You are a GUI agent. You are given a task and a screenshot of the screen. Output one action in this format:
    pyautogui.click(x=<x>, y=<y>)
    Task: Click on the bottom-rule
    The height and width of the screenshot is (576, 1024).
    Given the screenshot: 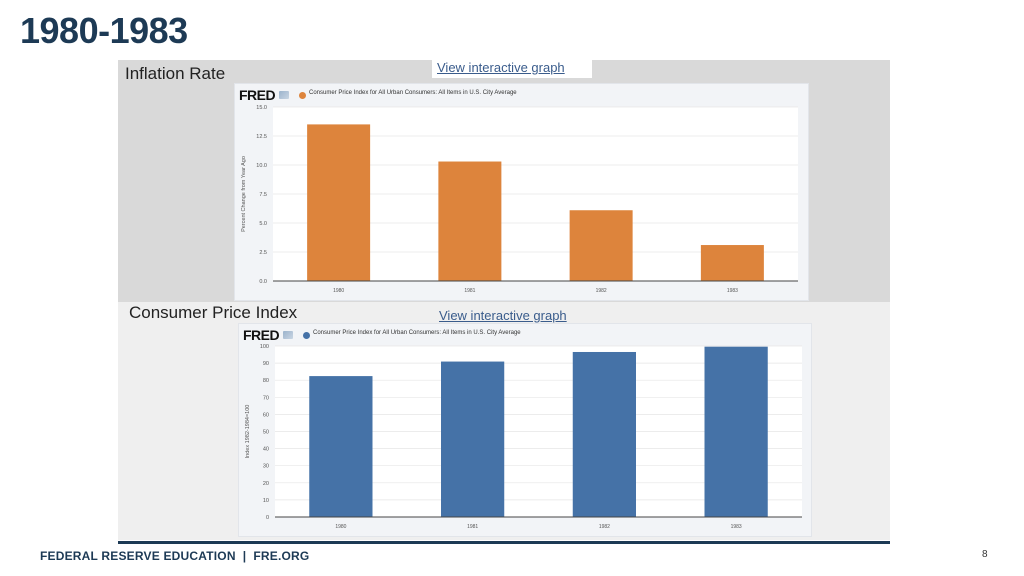 What is the action you would take?
    pyautogui.click(x=504, y=542)
    